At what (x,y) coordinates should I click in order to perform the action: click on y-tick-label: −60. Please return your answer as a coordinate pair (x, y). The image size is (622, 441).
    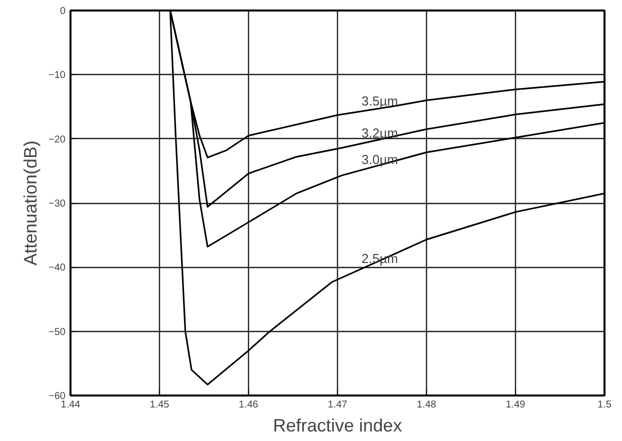
    Looking at the image, I should click on (57, 396).